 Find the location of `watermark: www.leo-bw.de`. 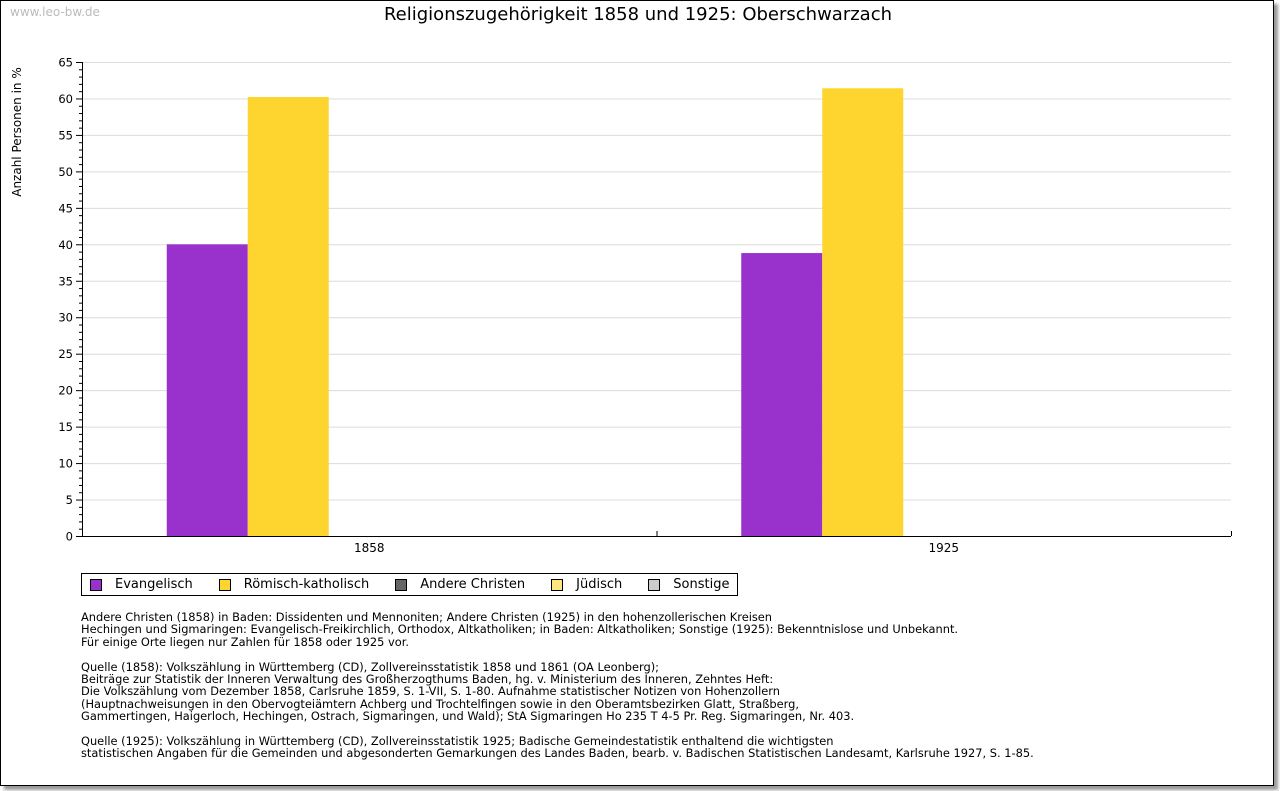

watermark: www.leo-bw.de is located at coordinates (55, 12).